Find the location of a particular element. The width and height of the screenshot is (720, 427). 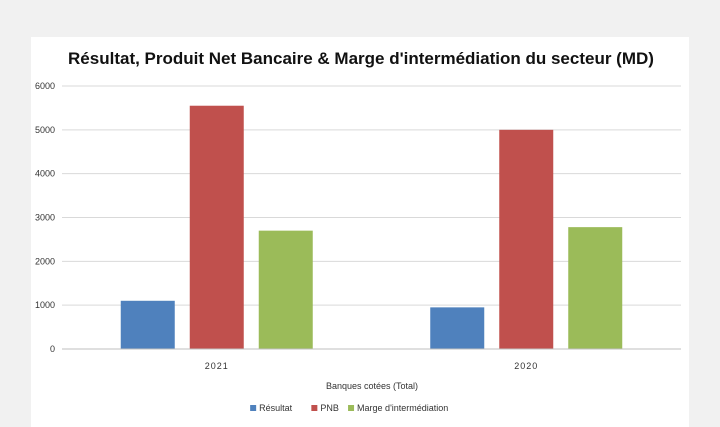

y-tick-label: 1000 is located at coordinates (45, 305).